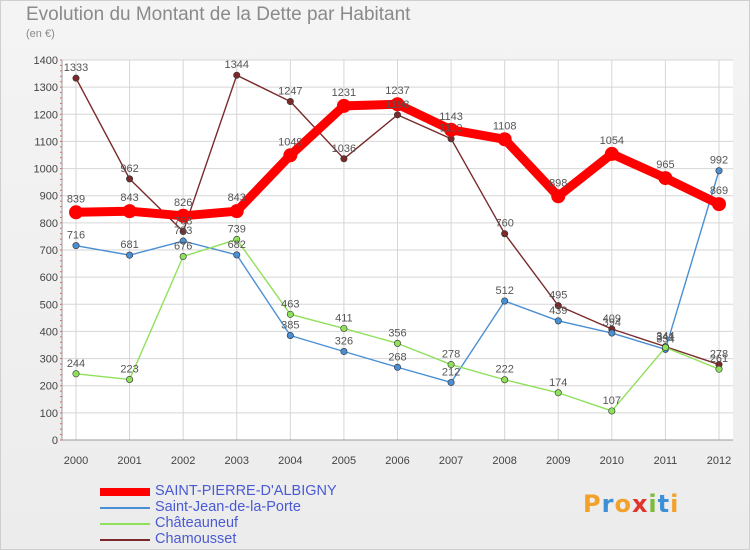 The height and width of the screenshot is (550, 750). I want to click on y-tick-label: 1400, so click(46, 61).